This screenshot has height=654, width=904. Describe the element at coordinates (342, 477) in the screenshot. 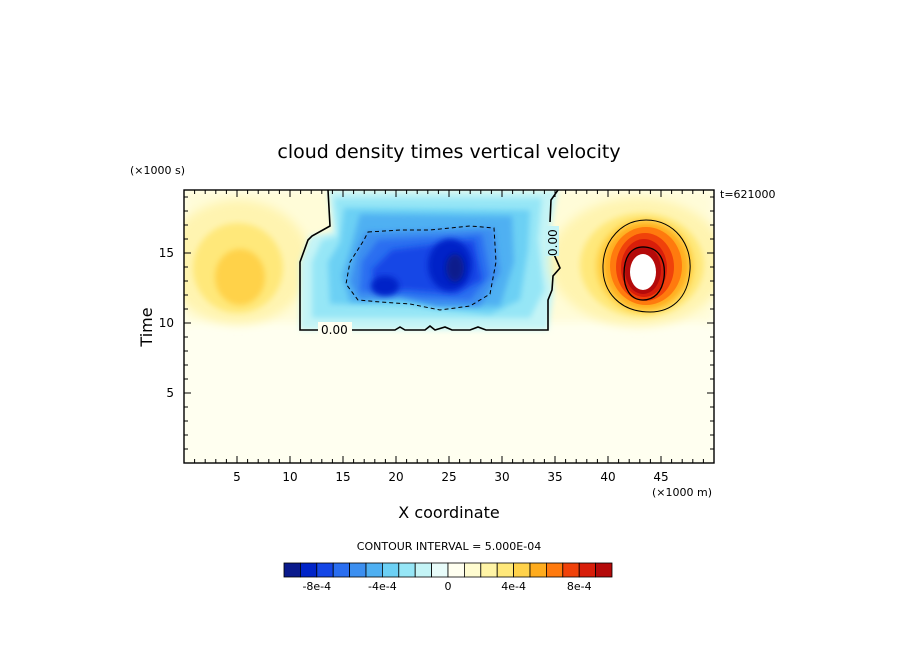

I see `x-tick-label: 15` at that location.